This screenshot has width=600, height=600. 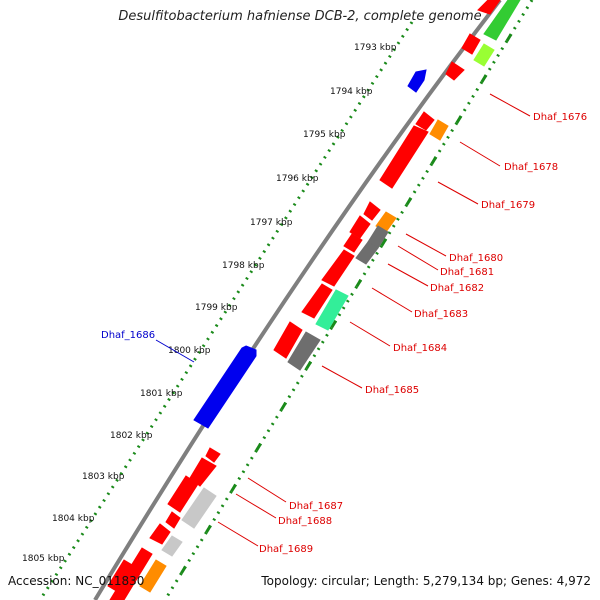 What do you see at coordinates (243, 266) in the screenshot?
I see `kbp-tick-label: 1798 kbp` at bounding box center [243, 266].